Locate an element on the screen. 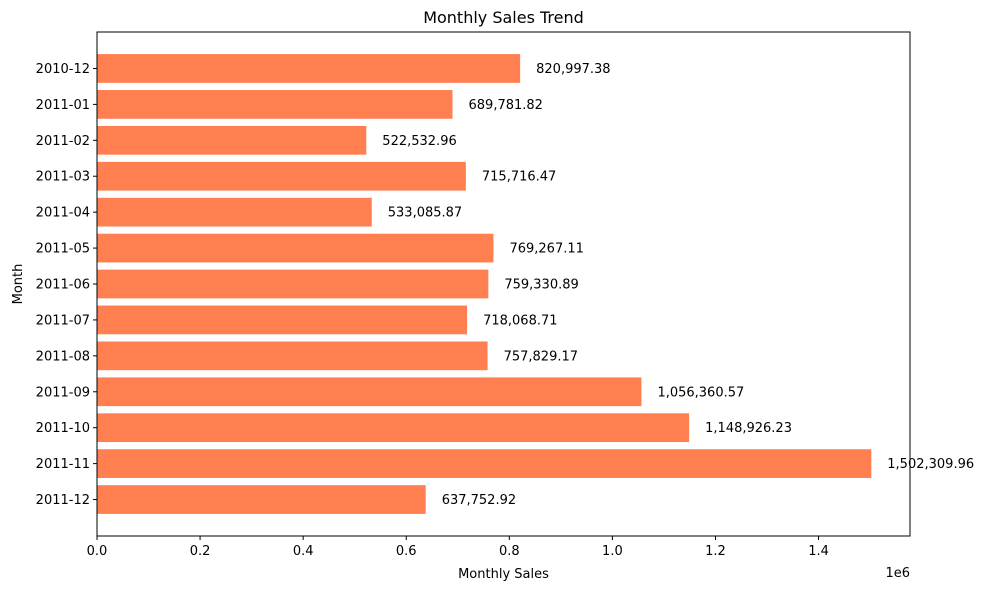 Image resolution: width=988 pixels, height=590 pixels. bar-value-label: 533,085.87 is located at coordinates (425, 213).